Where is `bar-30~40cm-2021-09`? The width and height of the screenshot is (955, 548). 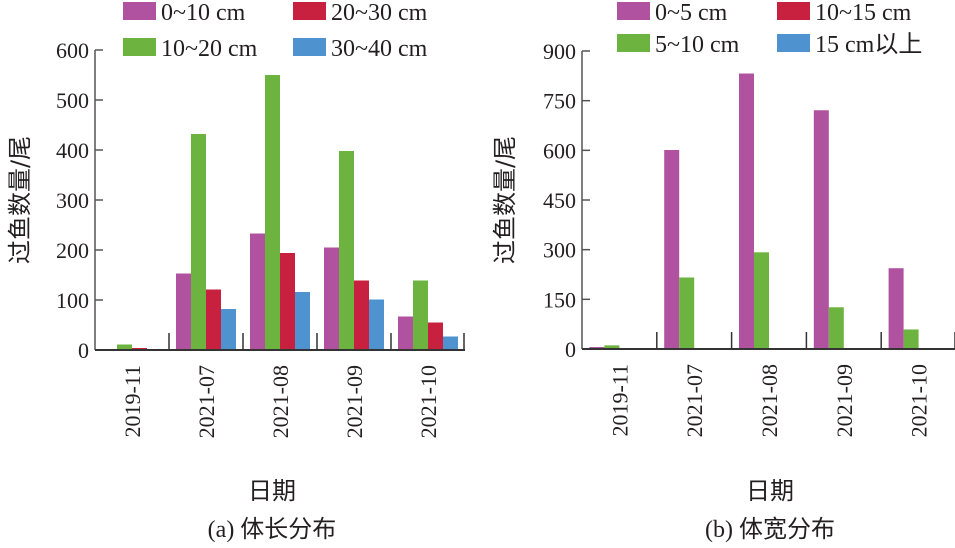 bar-30~40cm-2021-09 is located at coordinates (376, 324).